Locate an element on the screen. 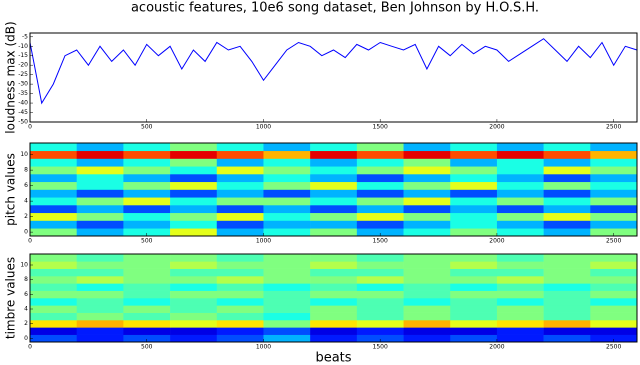 Image resolution: width=640 pixels, height=365 pixels. y-axis-label: loudness max (dB) is located at coordinates (11, 77).